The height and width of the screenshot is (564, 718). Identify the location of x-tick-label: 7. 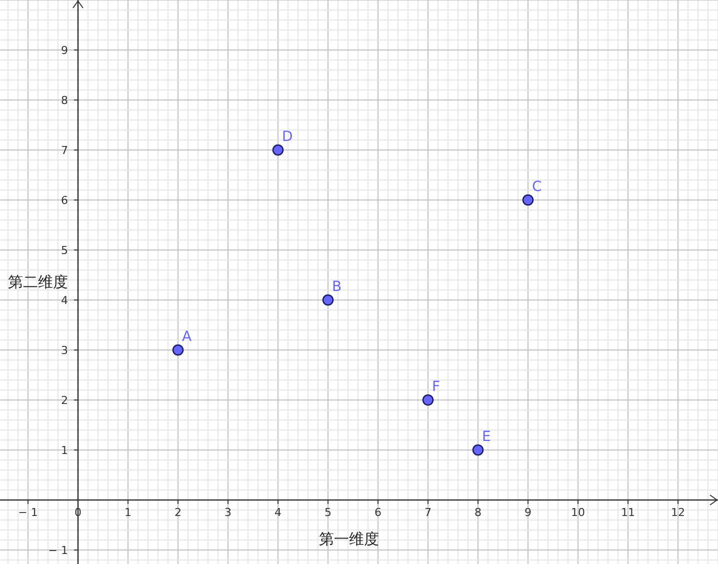
(428, 512).